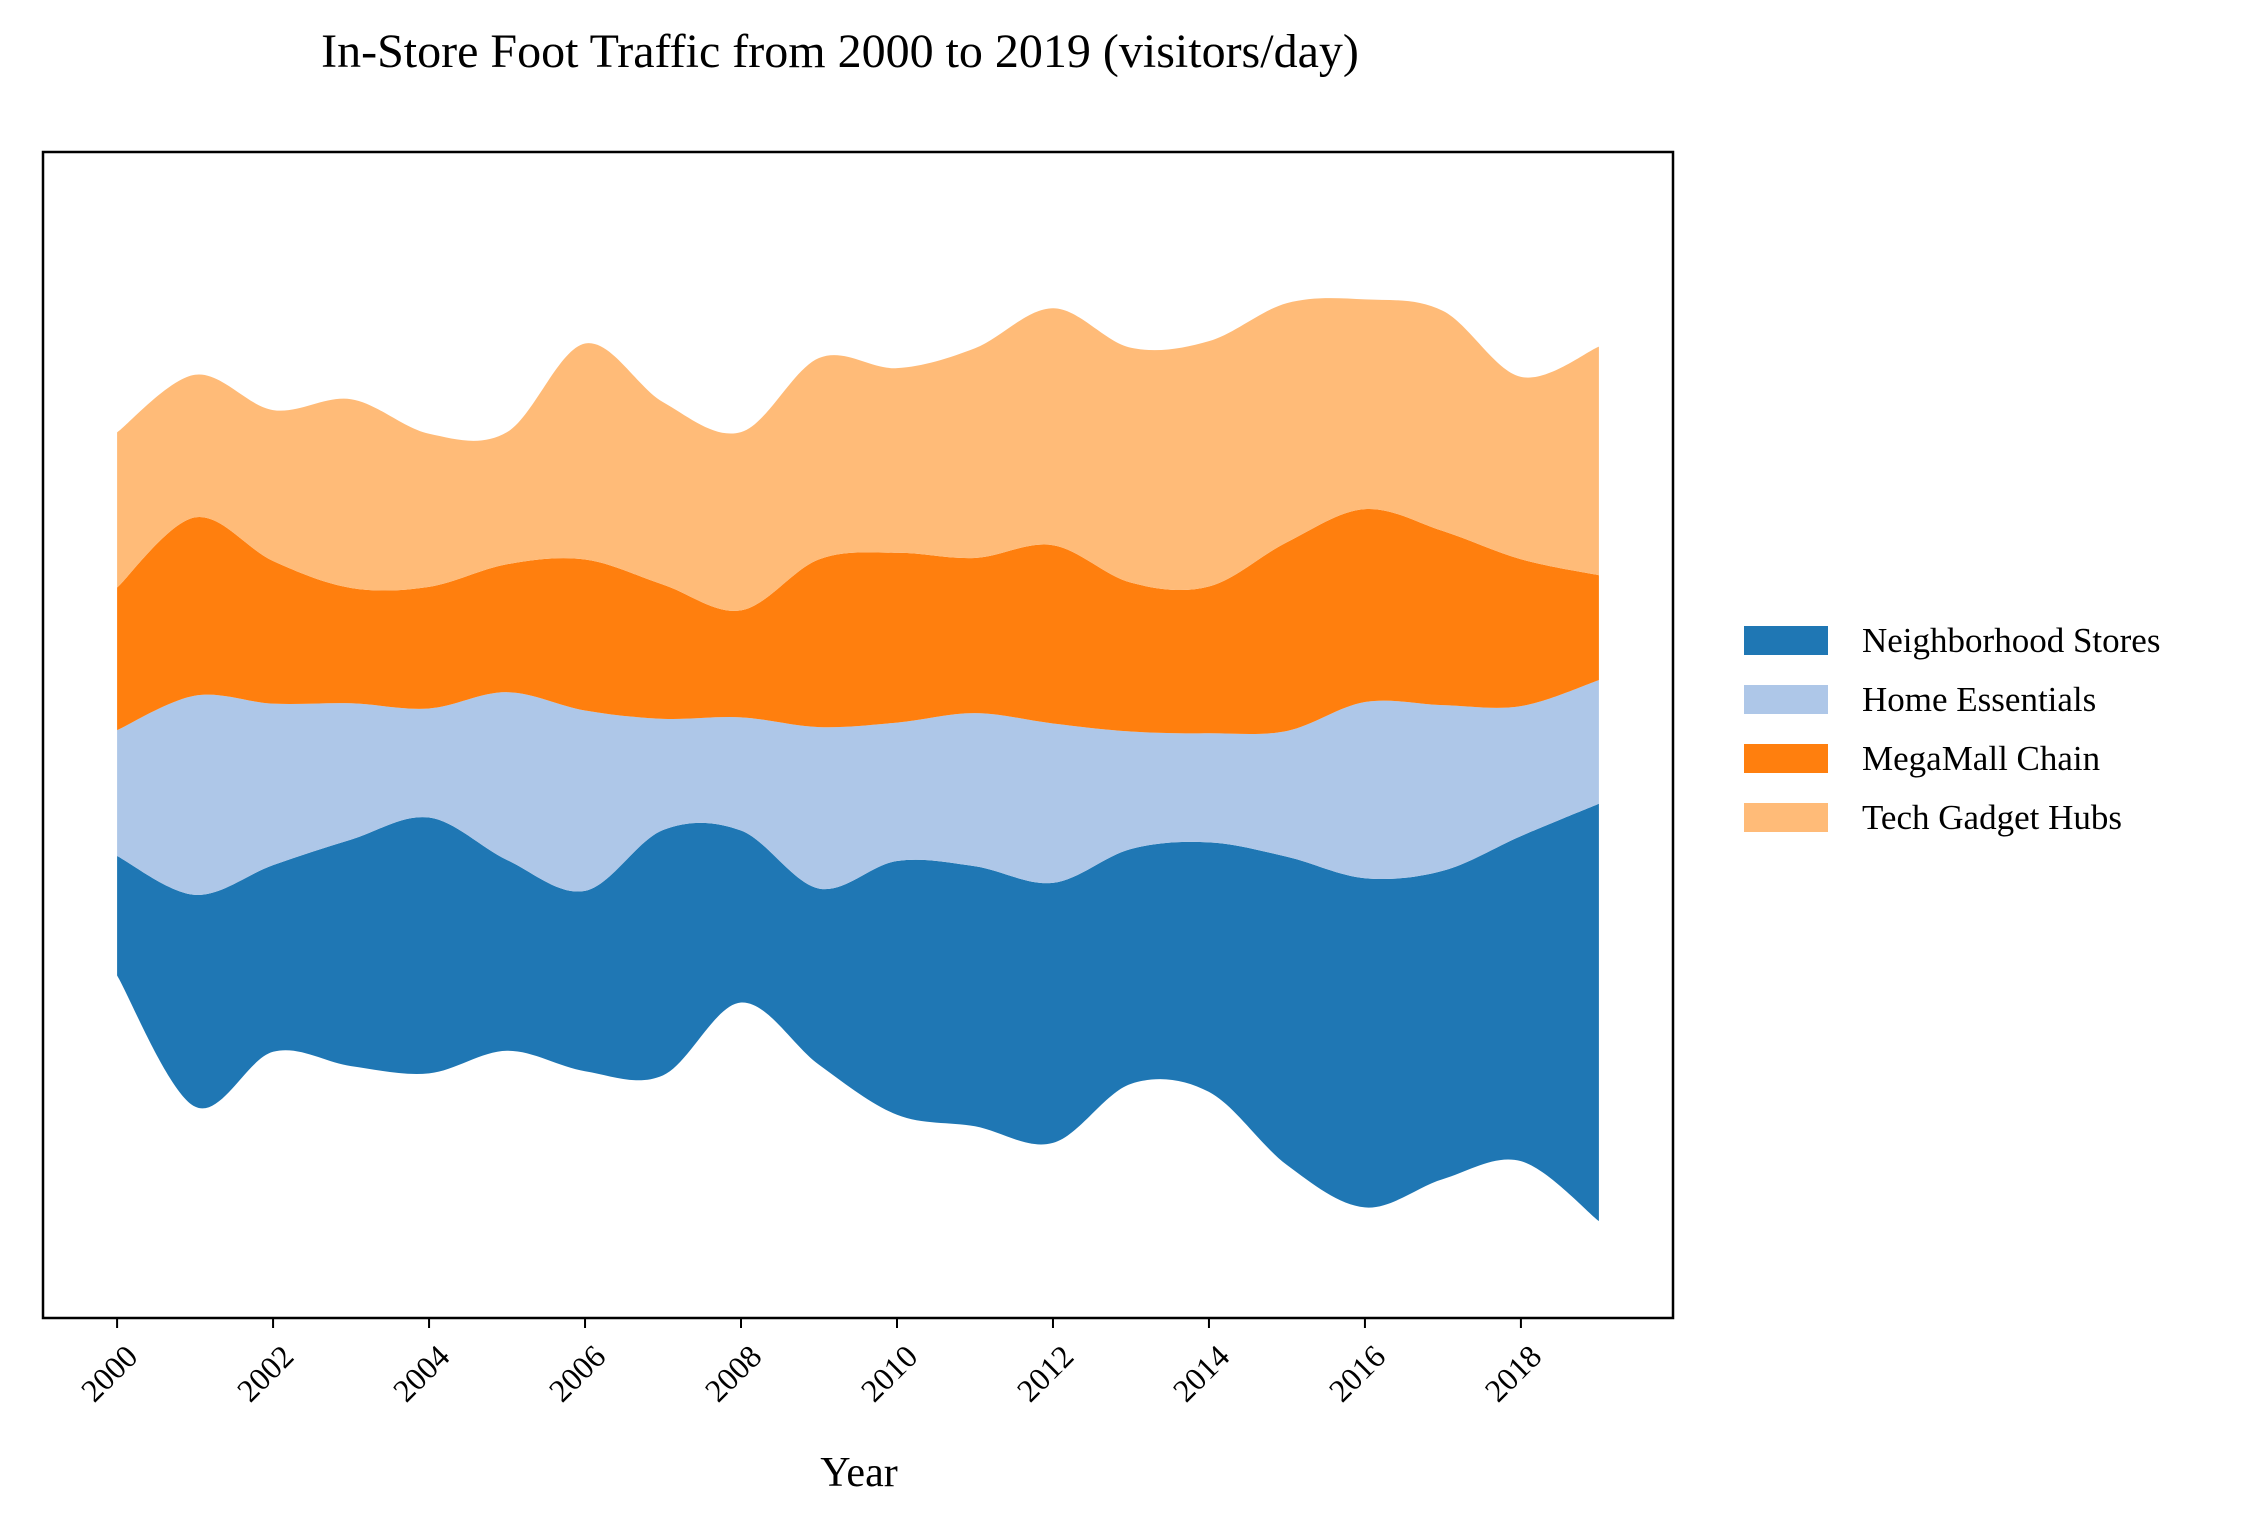 The width and height of the screenshot is (2250, 1516). What do you see at coordinates (858, 1473) in the screenshot?
I see `x-axis-label: Year` at bounding box center [858, 1473].